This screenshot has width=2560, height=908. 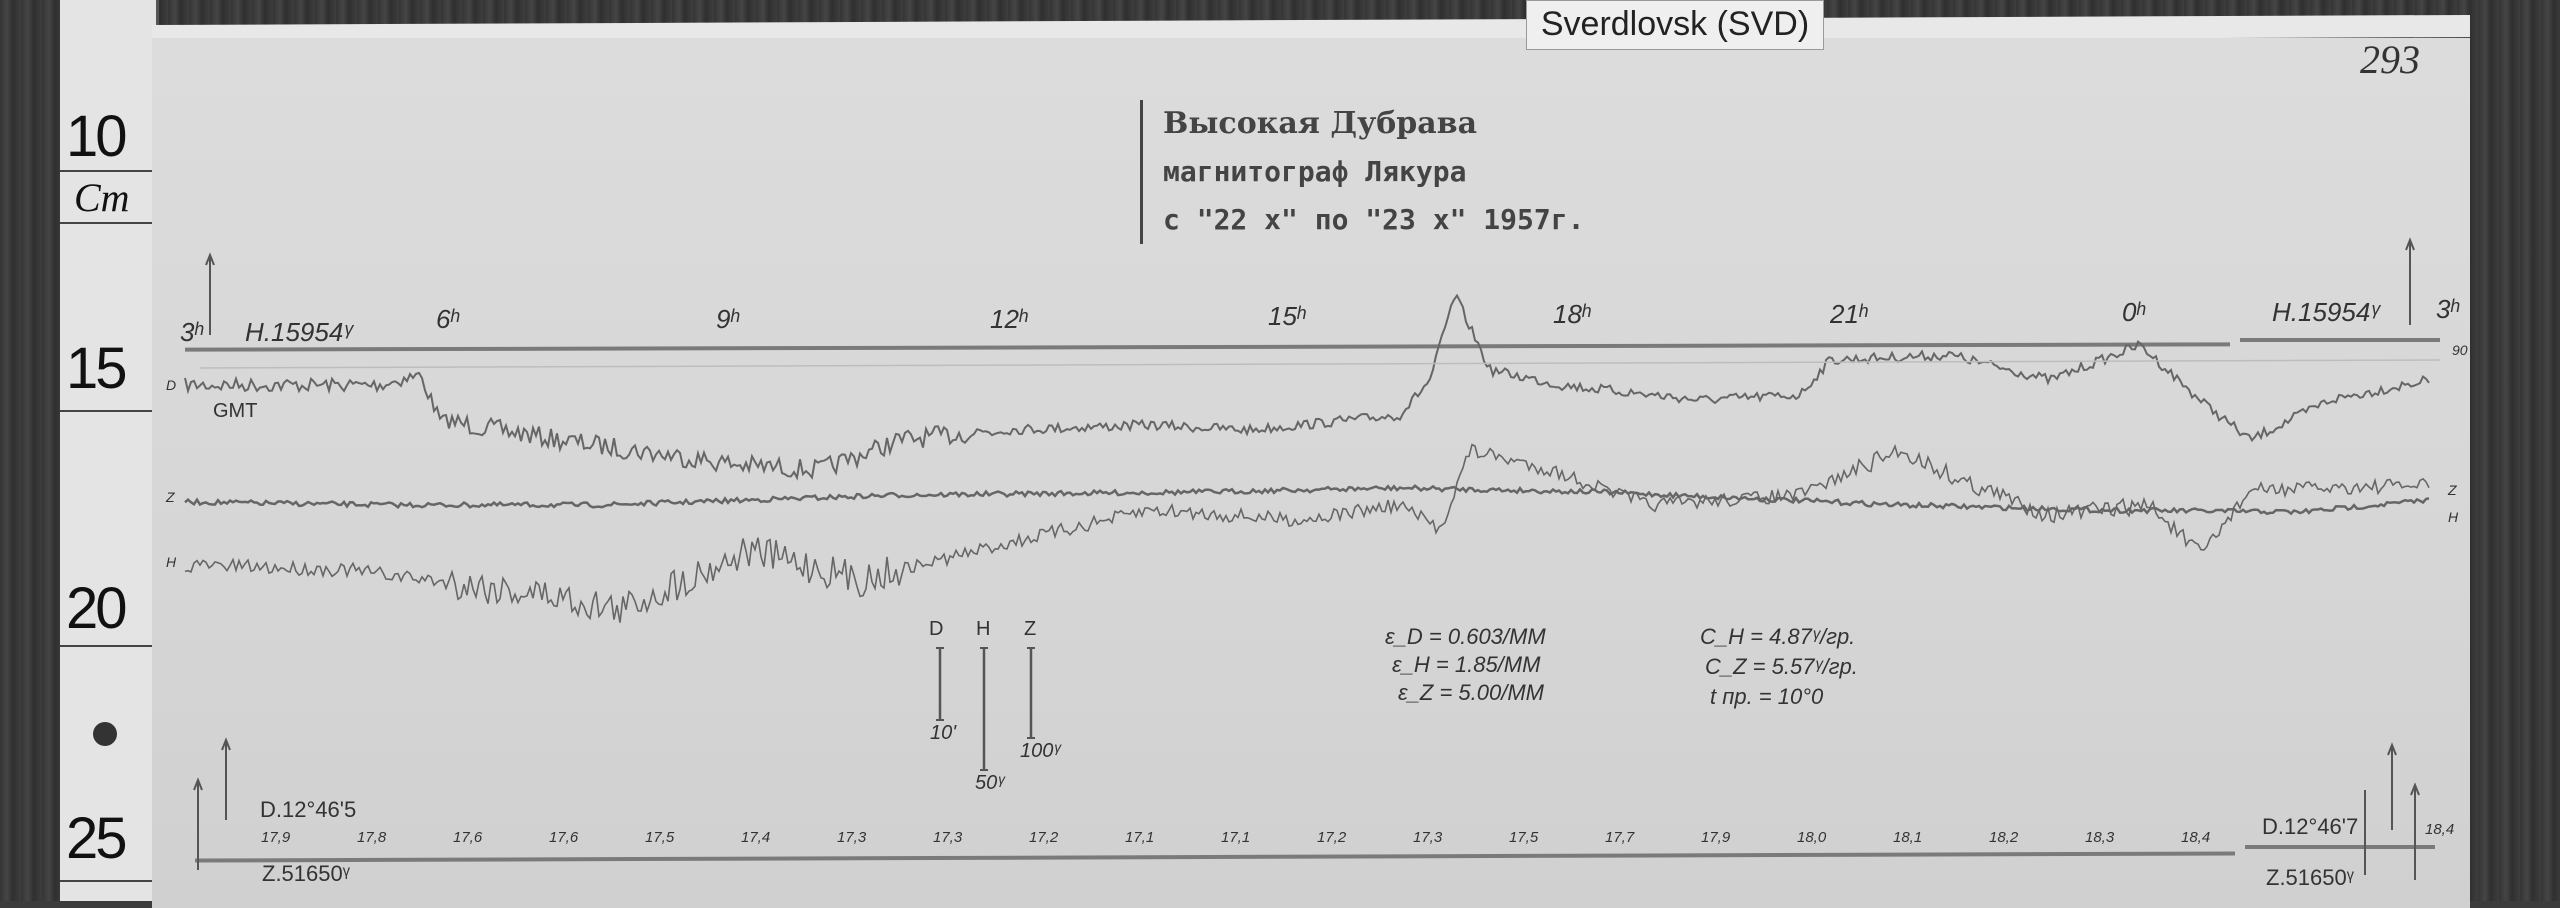 What do you see at coordinates (1767, 696) in the screenshot?
I see `temperature-coefficient: t пр. = 10°0` at bounding box center [1767, 696].